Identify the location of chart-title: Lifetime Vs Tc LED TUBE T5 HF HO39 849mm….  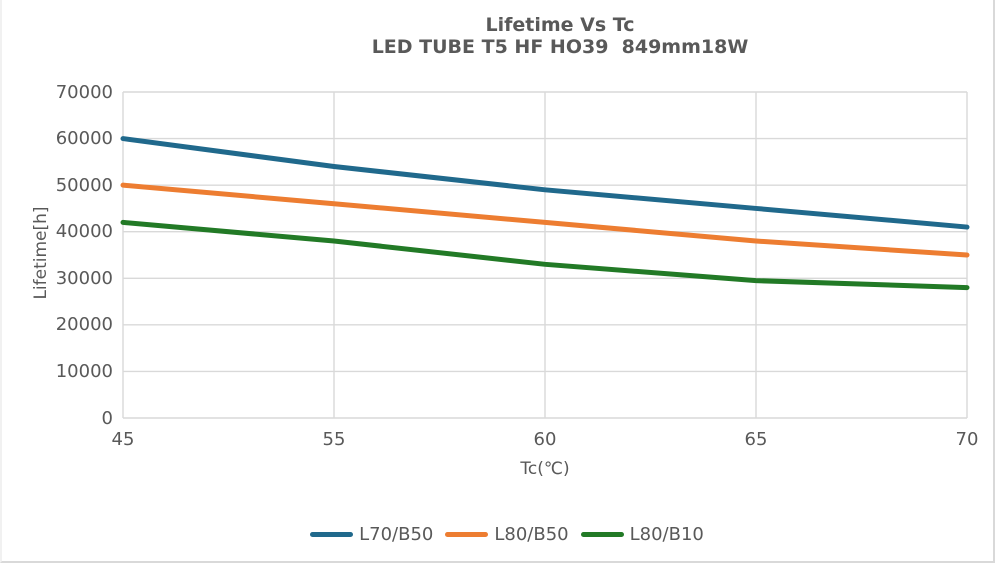
(560, 36).